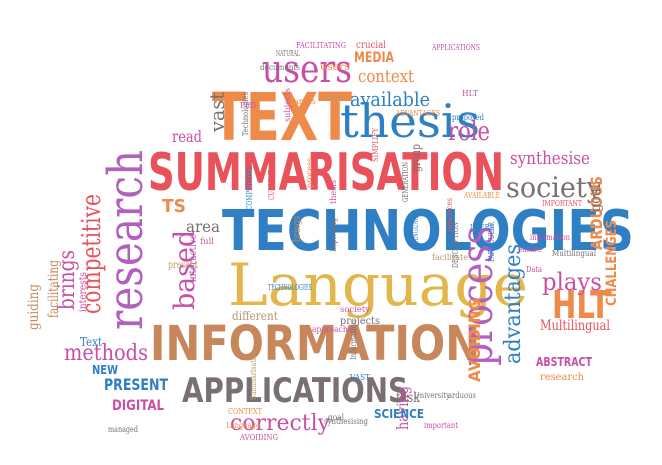  What do you see at coordinates (491, 241) in the screenshot?
I see `cloud-word-particular: PARTICULAR` at bounding box center [491, 241].